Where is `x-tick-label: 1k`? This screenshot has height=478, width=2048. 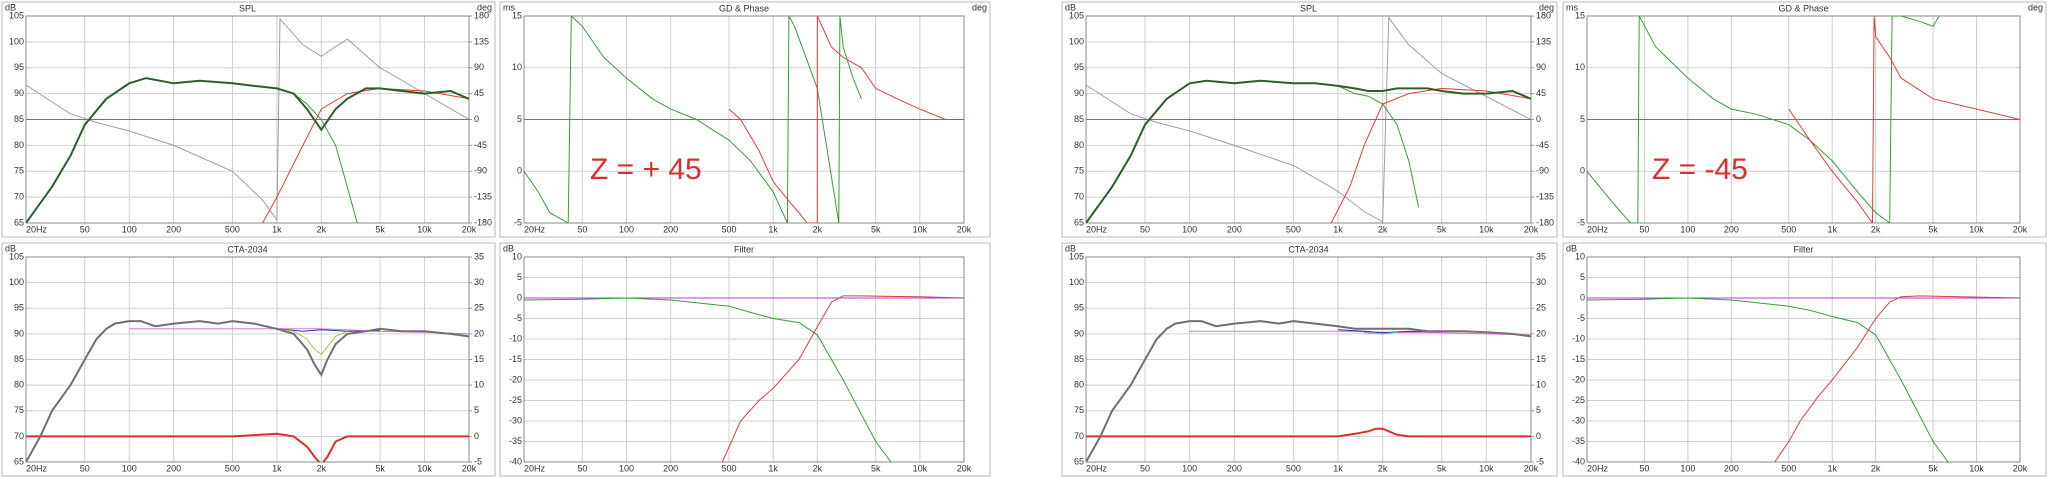
x-tick-label: 1k is located at coordinates (1338, 468).